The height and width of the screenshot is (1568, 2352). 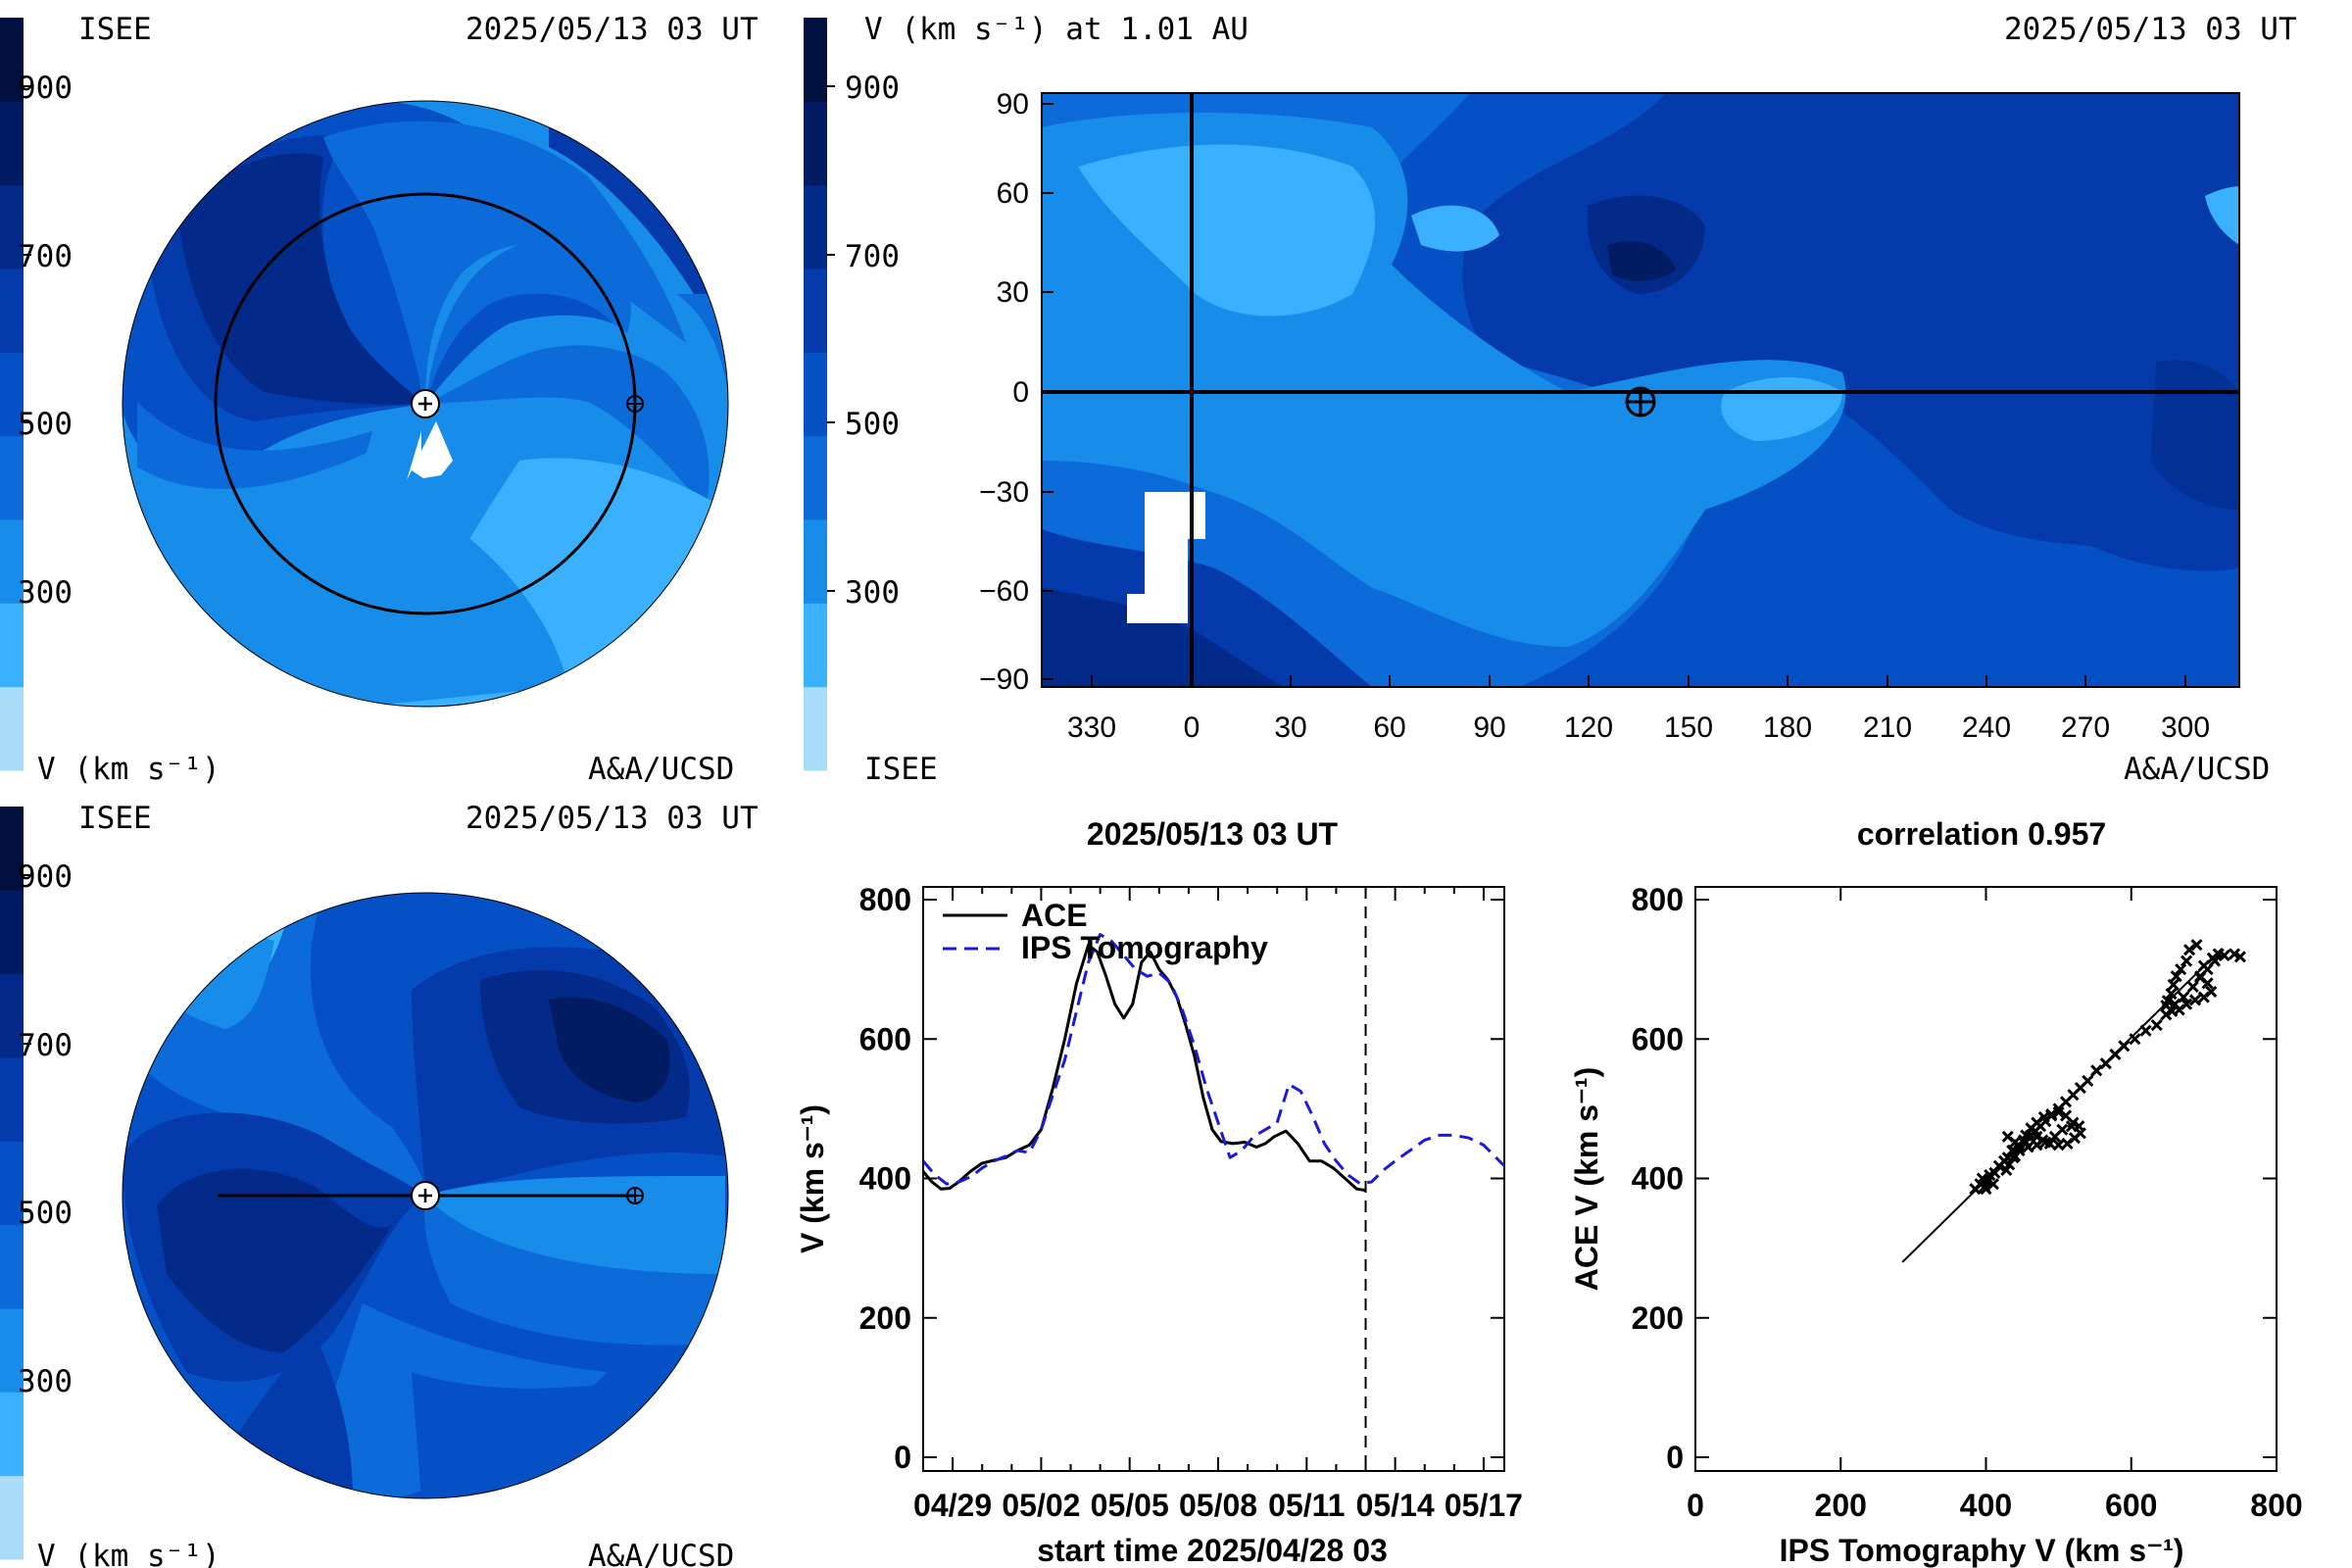 What do you see at coordinates (902, 1457) in the screenshot?
I see `ts-y-tick-label: 0` at bounding box center [902, 1457].